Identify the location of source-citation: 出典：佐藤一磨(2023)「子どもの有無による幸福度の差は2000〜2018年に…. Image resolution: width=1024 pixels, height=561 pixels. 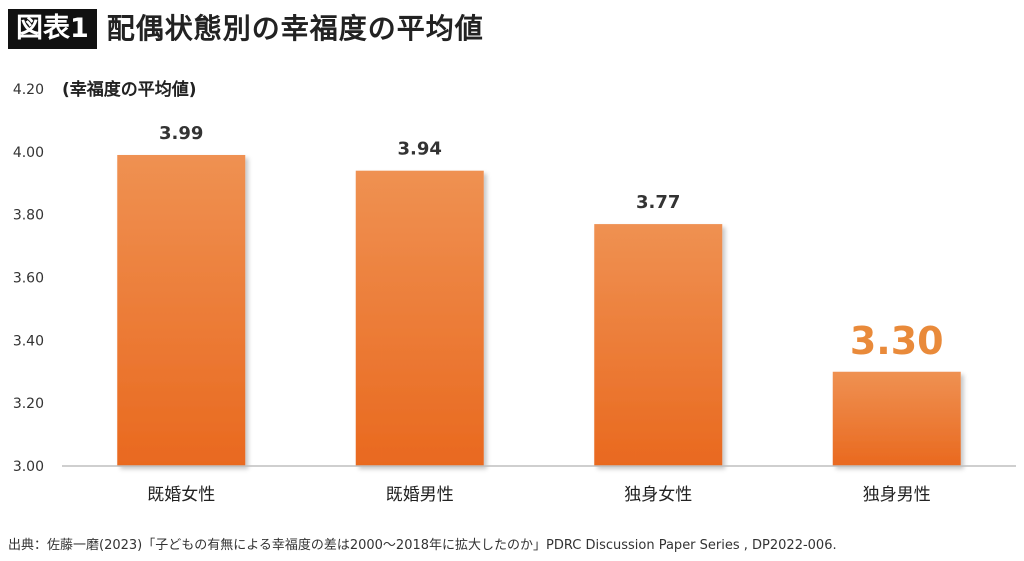
(422, 545).